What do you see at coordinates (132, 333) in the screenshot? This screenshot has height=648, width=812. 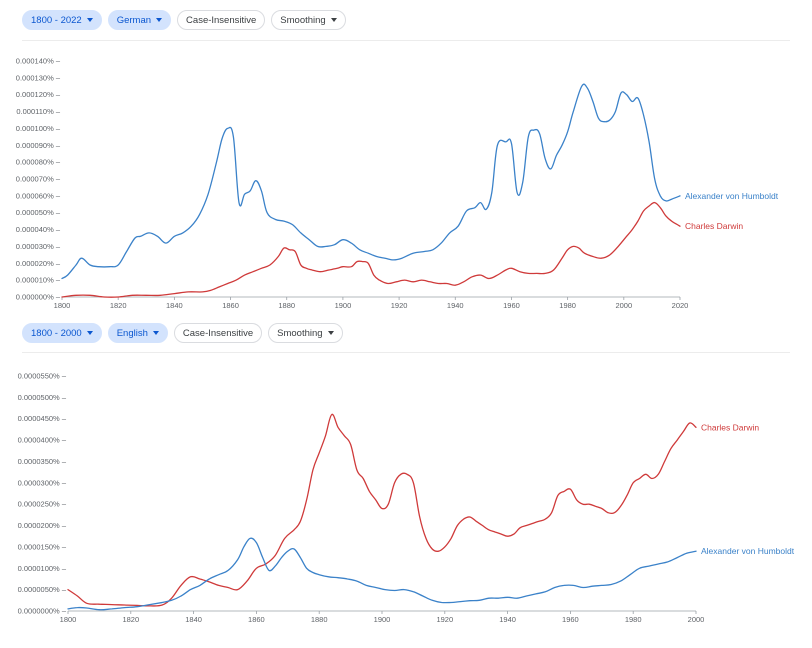 I see `bottom-corpus-label: English` at bounding box center [132, 333].